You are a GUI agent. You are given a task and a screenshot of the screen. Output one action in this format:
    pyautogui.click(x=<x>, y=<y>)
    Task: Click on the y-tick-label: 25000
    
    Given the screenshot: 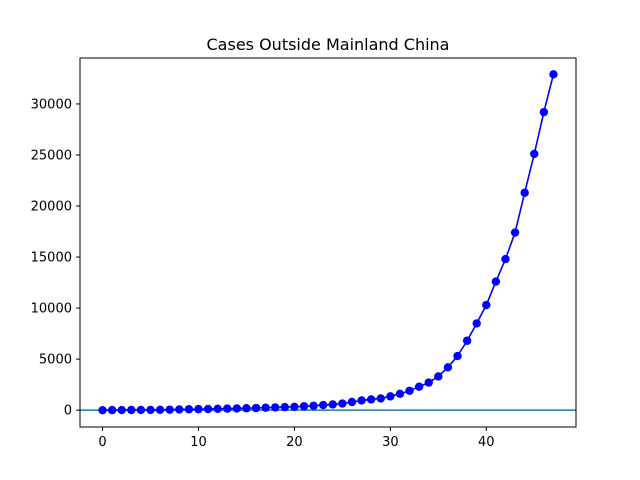 What is the action you would take?
    pyautogui.click(x=51, y=155)
    